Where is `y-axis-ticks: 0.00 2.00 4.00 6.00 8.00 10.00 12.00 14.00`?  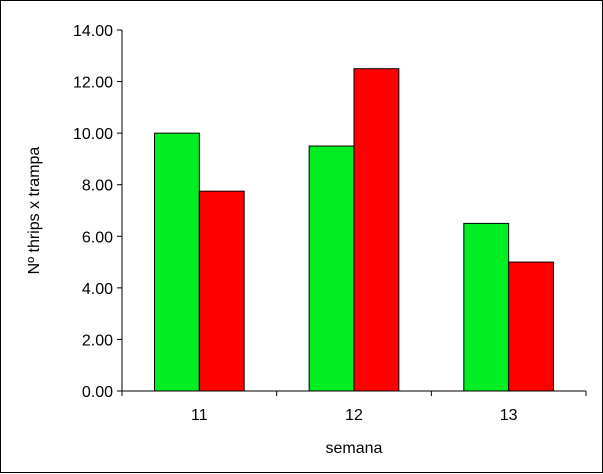 y-axis-ticks: 0.00 2.00 4.00 6.00 8.00 10.00 12.00 14.00 is located at coordinates (97, 212).